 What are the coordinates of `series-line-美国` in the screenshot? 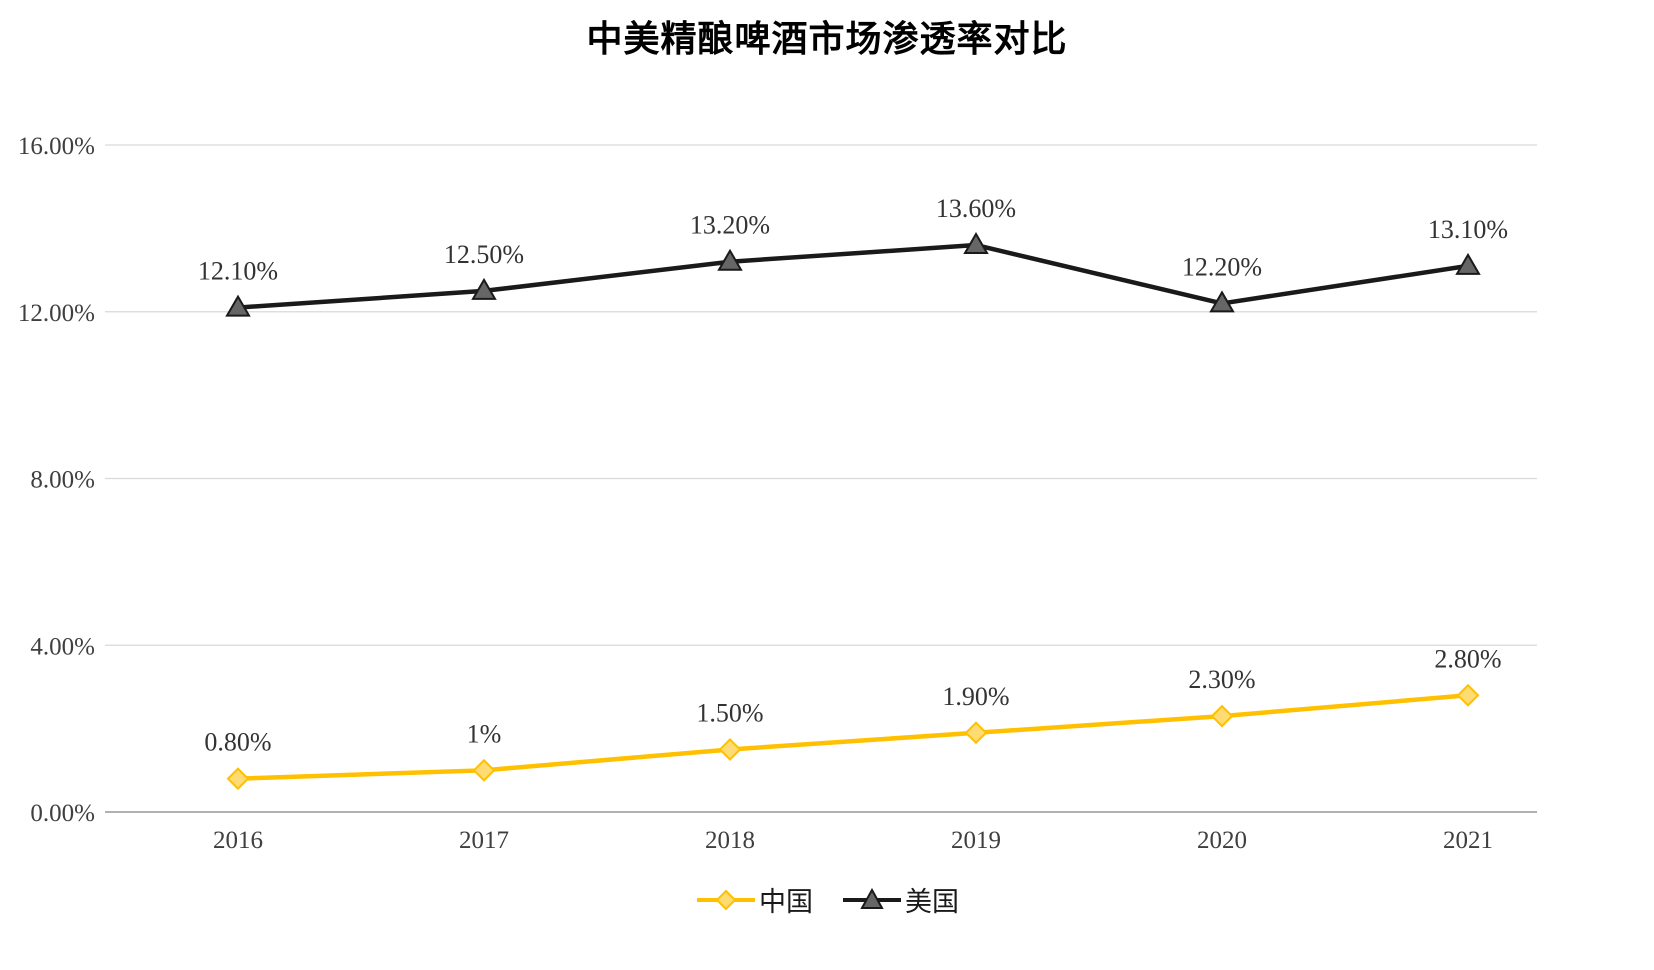 It's located at (853, 276).